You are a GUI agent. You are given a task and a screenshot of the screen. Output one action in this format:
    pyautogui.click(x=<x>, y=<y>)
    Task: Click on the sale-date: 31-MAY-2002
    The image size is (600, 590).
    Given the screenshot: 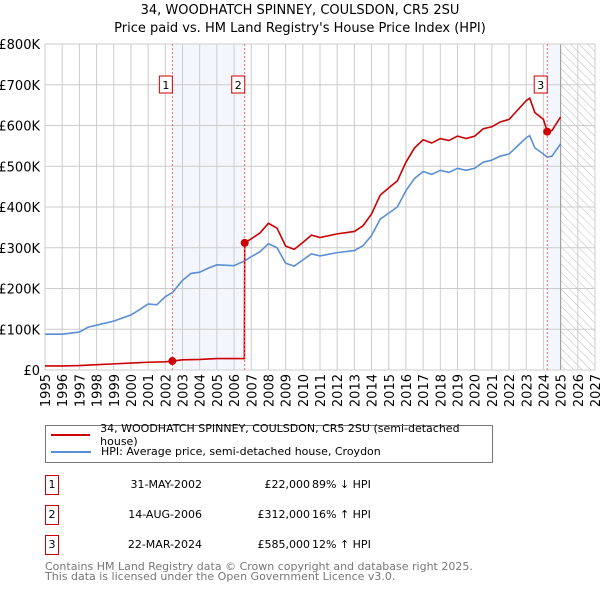 What is the action you would take?
    pyautogui.click(x=166, y=484)
    